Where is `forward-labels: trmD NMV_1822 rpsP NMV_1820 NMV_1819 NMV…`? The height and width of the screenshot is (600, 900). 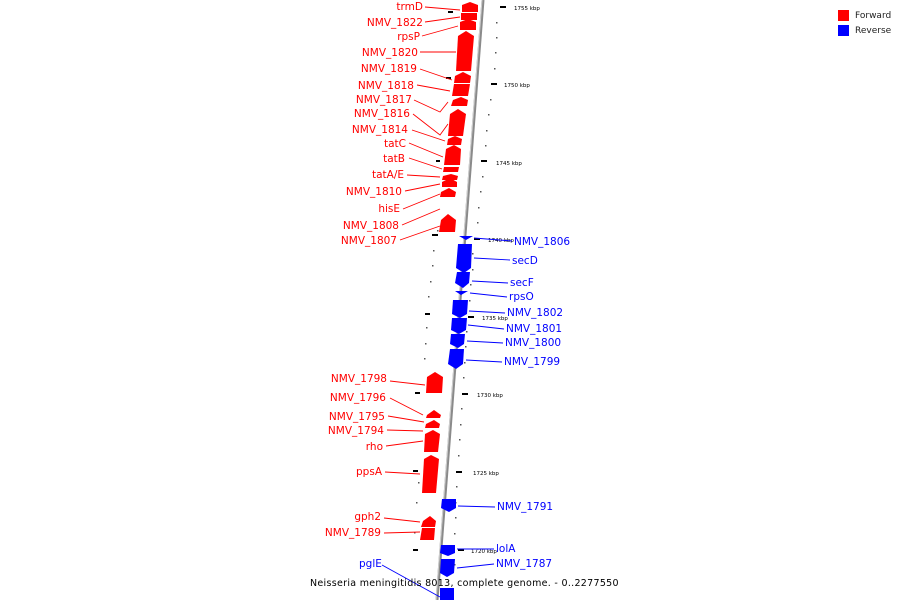 forward-labels: trmD NMV_1822 rpsP NMV_1820 NMV_1819 NMV… is located at coordinates (374, 270).